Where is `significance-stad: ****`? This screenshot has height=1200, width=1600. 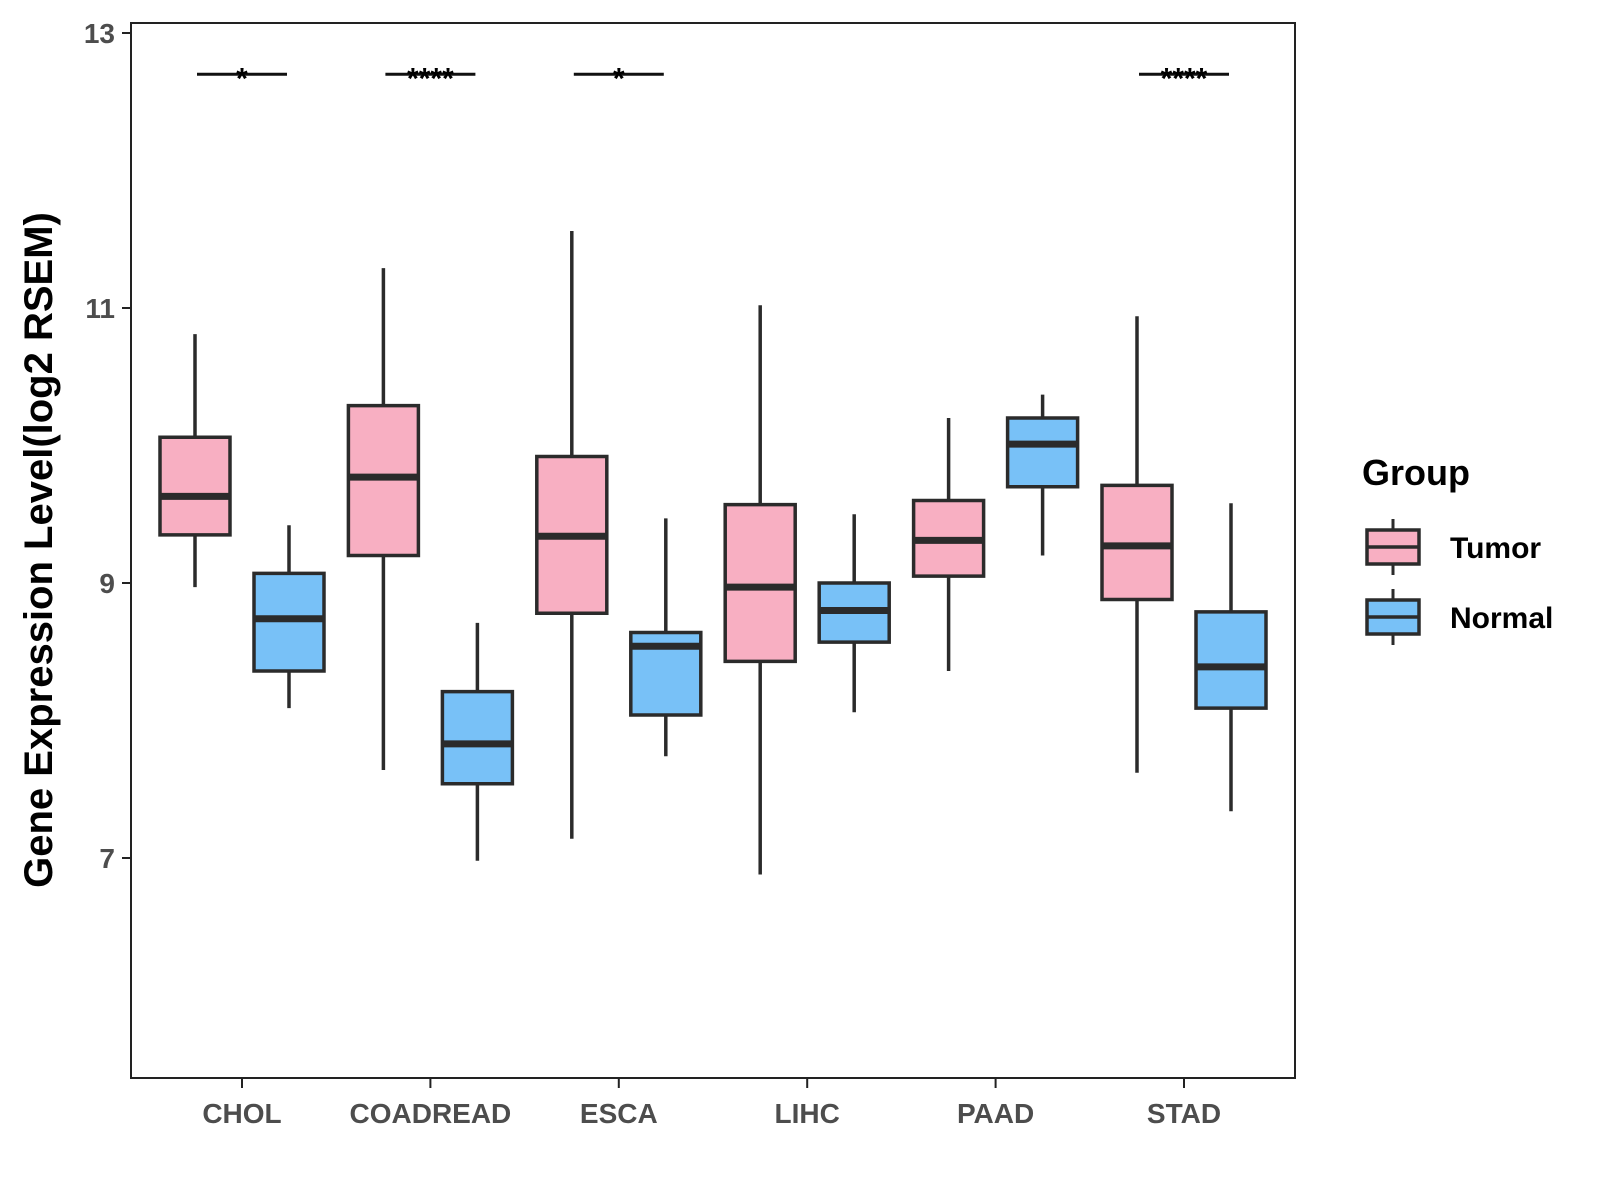 significance-stad: **** is located at coordinates (1184, 78).